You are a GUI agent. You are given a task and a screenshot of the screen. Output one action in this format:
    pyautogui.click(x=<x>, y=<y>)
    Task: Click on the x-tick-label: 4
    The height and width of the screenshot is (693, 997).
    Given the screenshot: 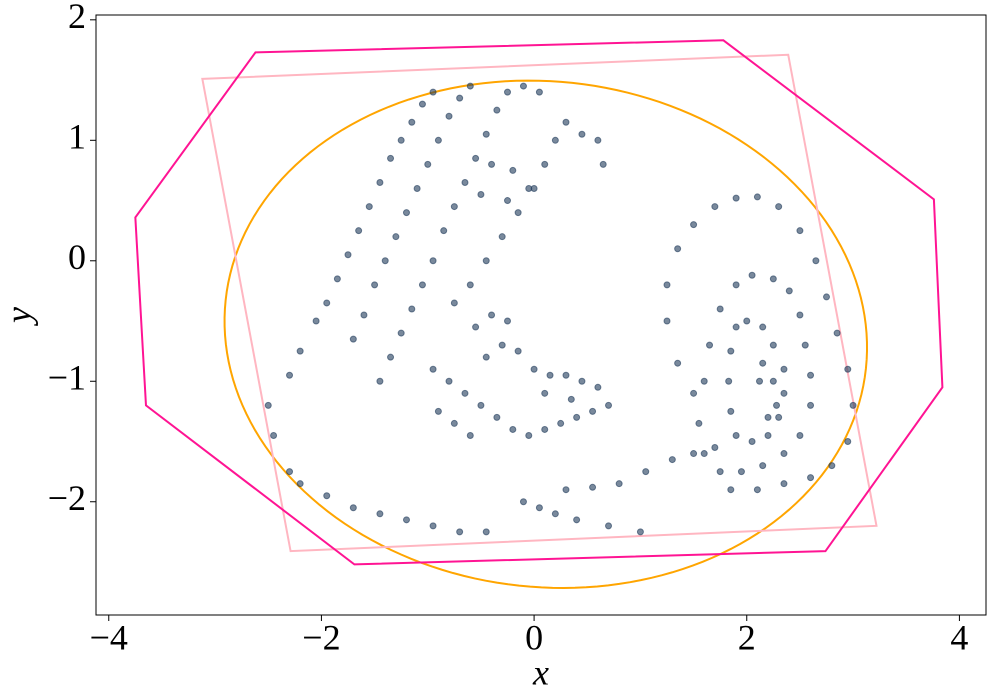 What is the action you would take?
    pyautogui.click(x=959, y=637)
    